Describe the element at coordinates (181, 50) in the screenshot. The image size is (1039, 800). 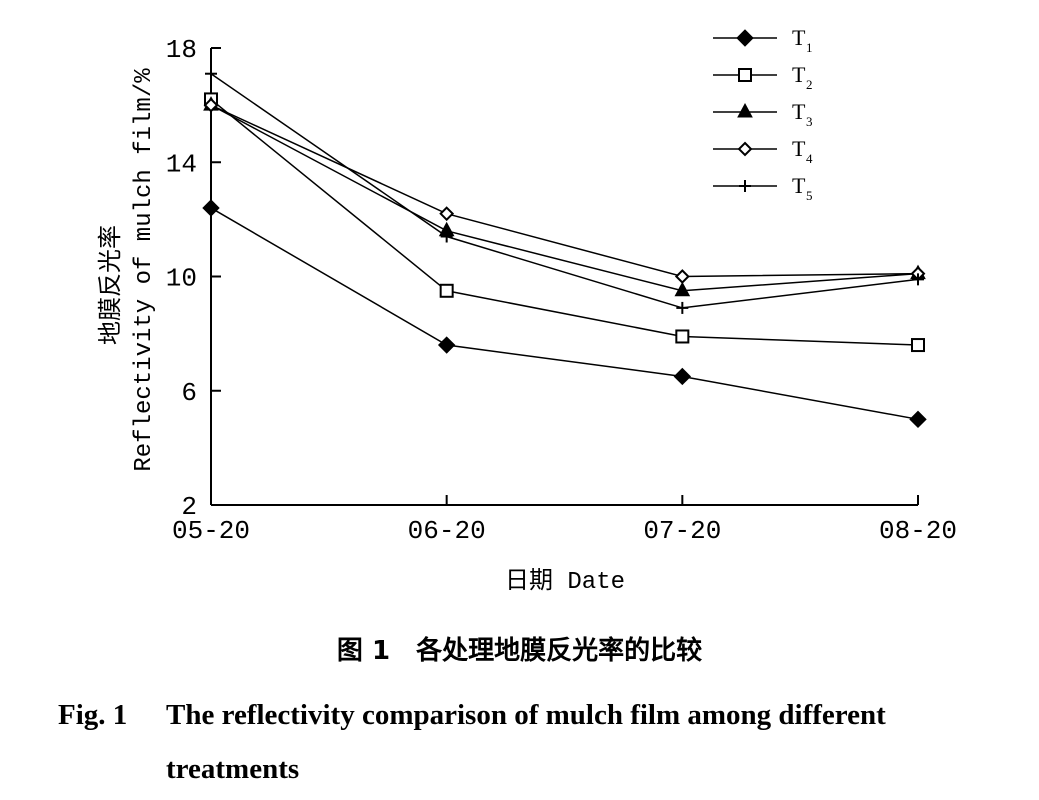
I see `y-tick-label: 18` at that location.